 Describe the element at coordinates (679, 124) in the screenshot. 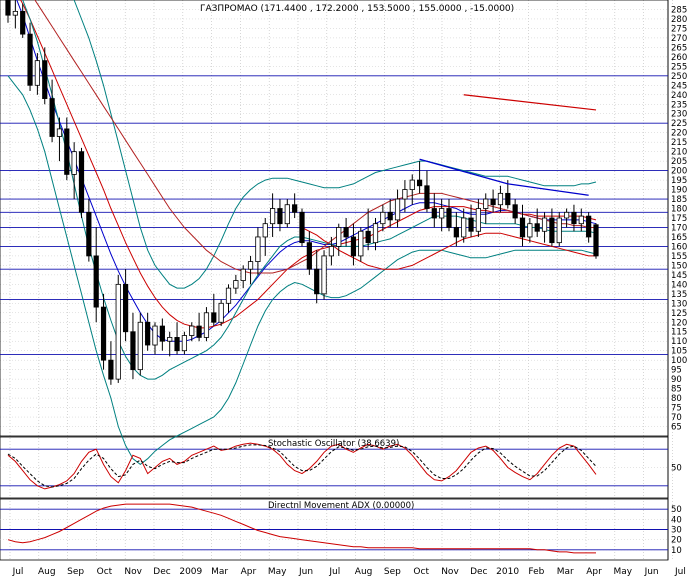

I see `y-tick-label: 225` at that location.